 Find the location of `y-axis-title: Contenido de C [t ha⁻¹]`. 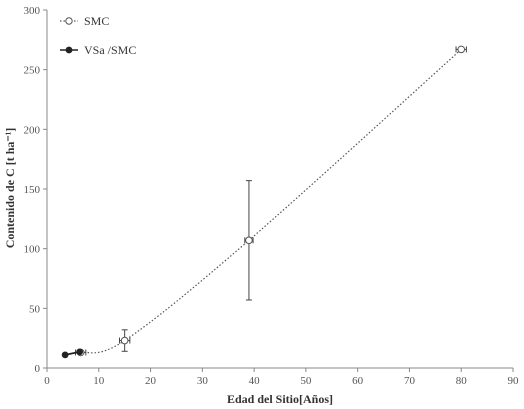

y-axis-title: Contenido de C [t ha⁻¹] is located at coordinates (10, 188).